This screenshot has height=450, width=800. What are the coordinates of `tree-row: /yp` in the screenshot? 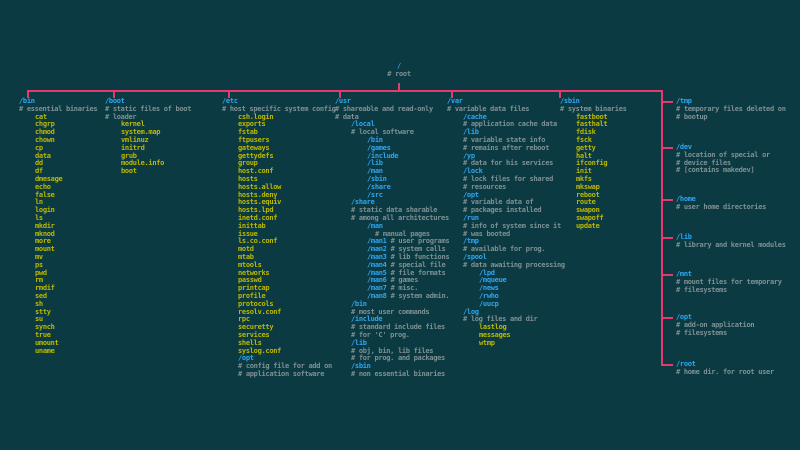 It's located at (506, 156).